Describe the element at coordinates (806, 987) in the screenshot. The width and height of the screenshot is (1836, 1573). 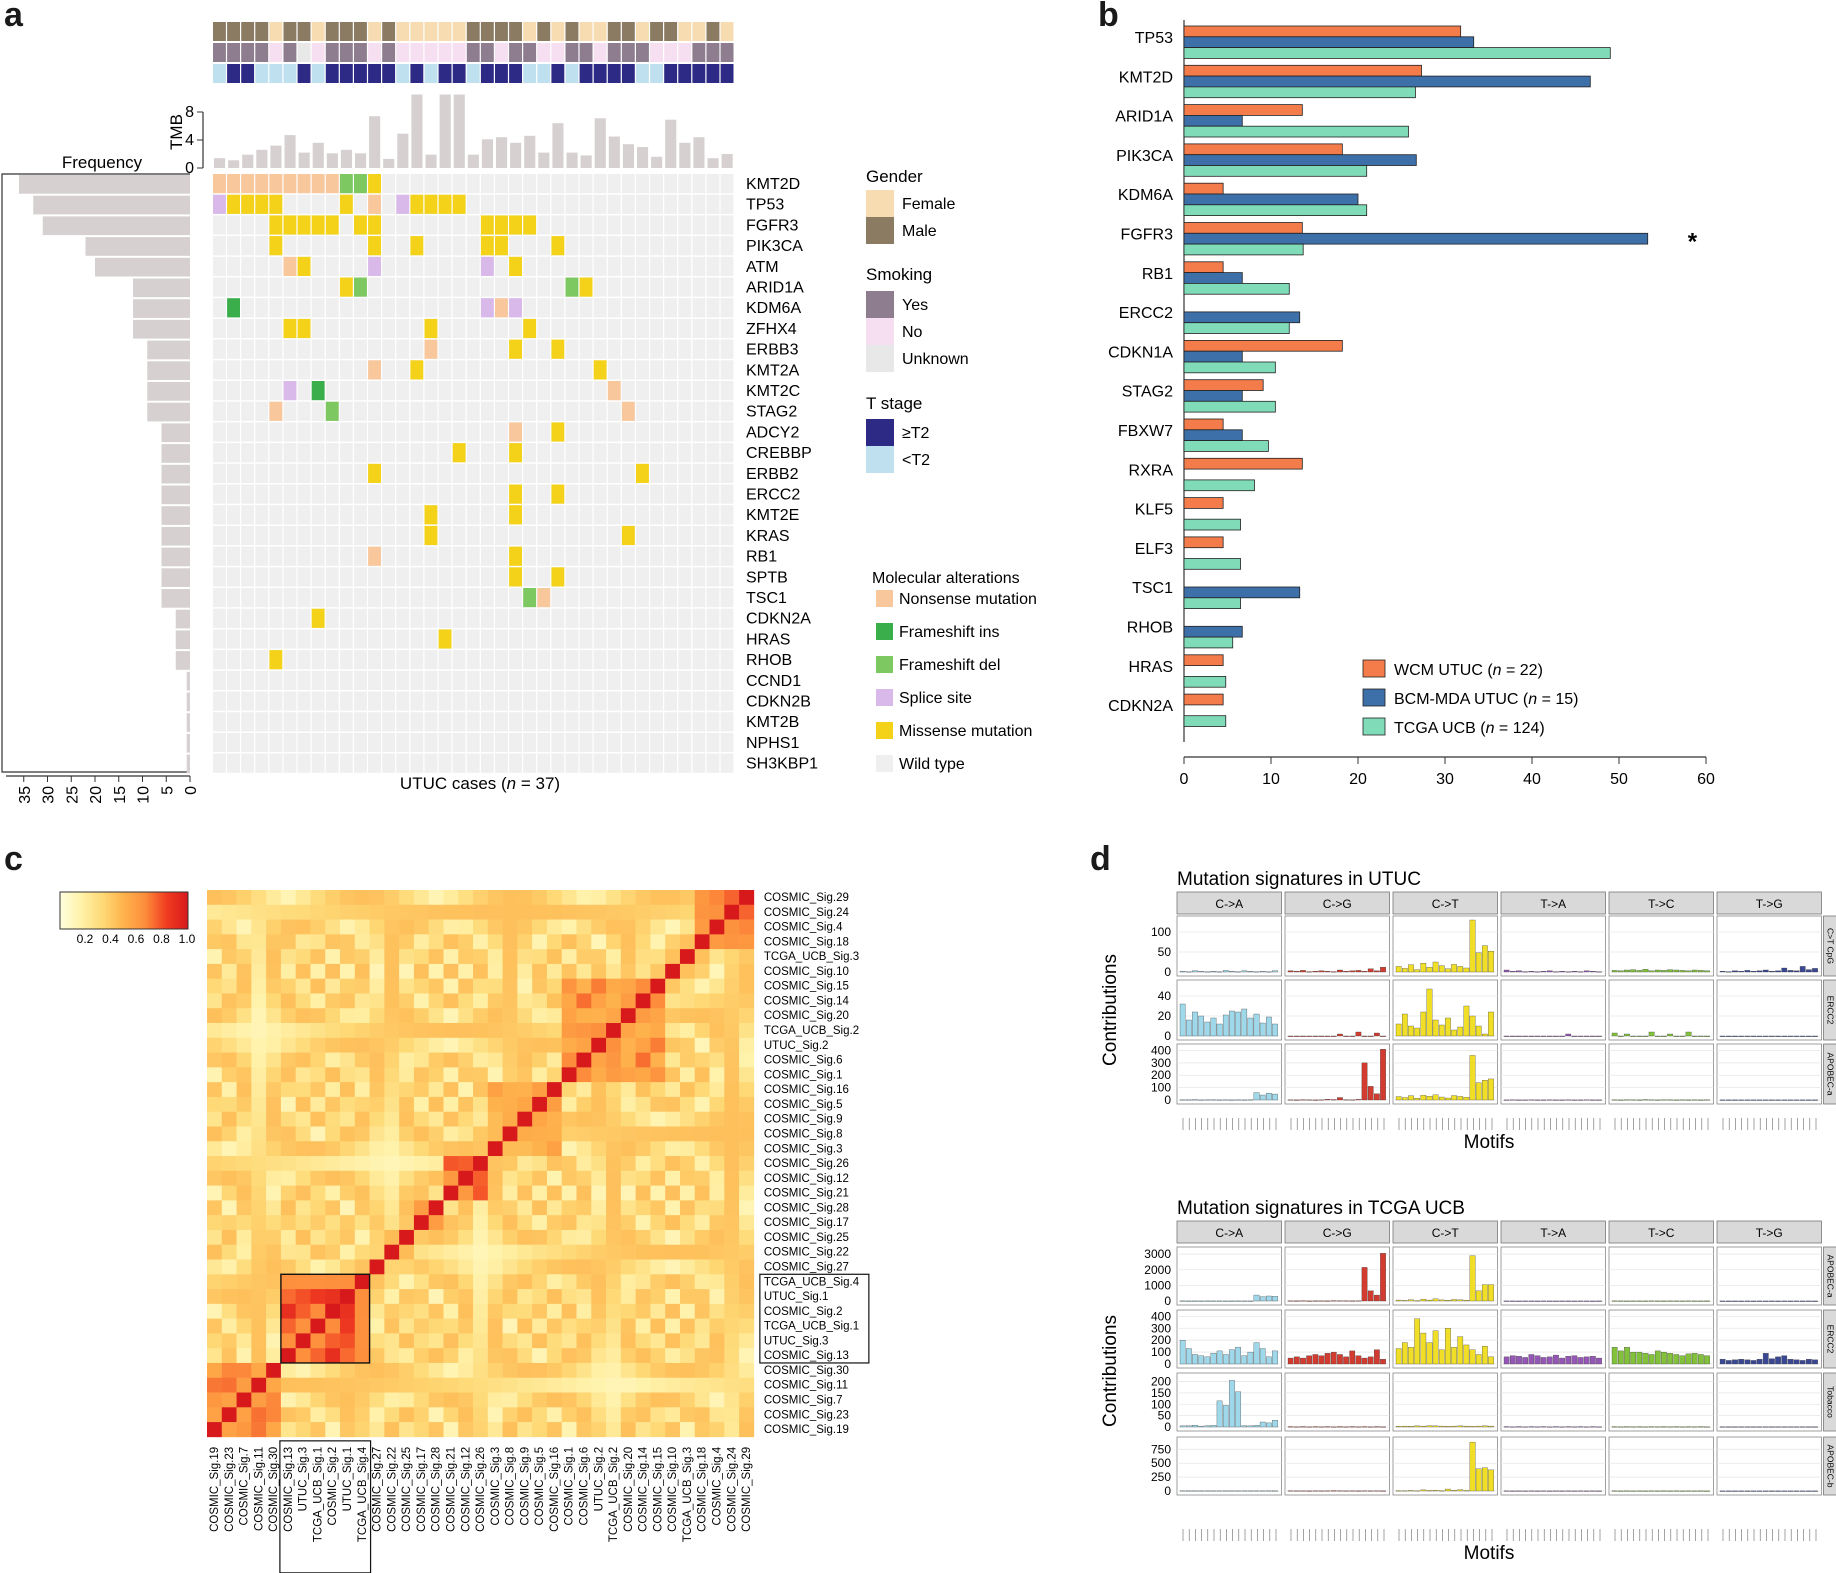
I see `row-label: COSMIC_Sig.15` at that location.